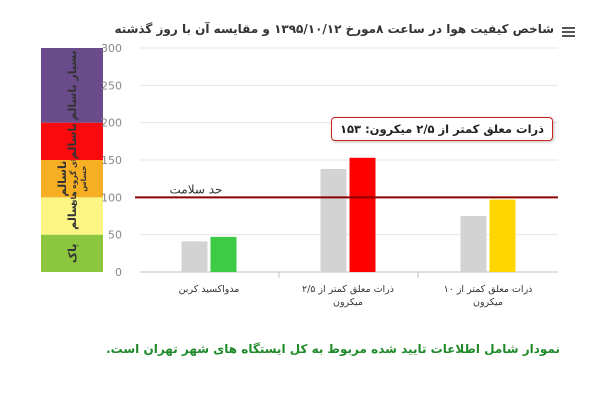 The width and height of the screenshot is (600, 400). I want to click on bar-s0-c1, so click(333, 220).